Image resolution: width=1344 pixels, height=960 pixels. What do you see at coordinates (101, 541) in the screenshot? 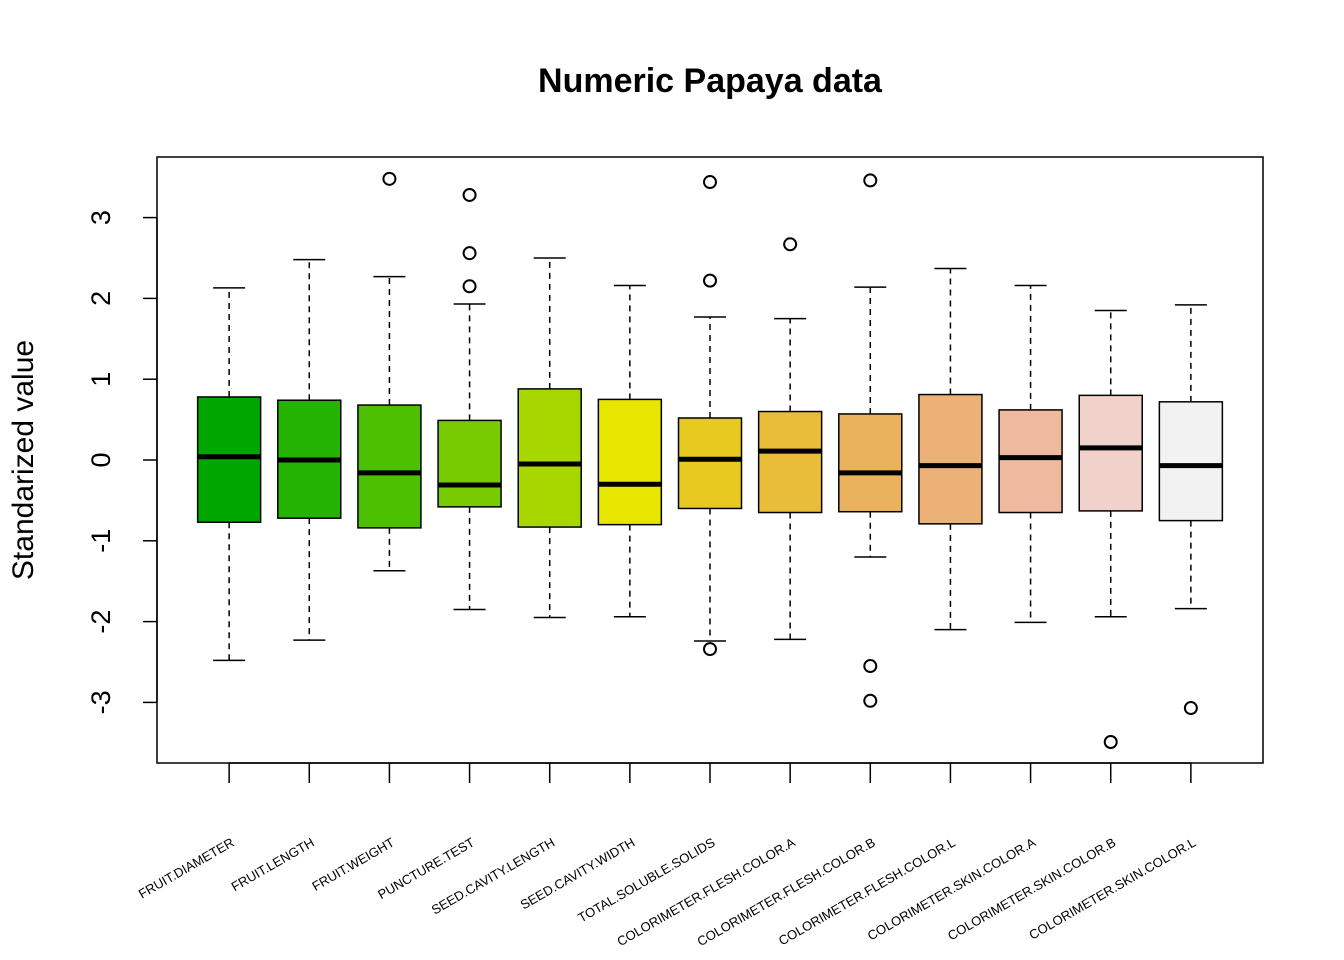
I see `y-tick-label: -1` at bounding box center [101, 541].